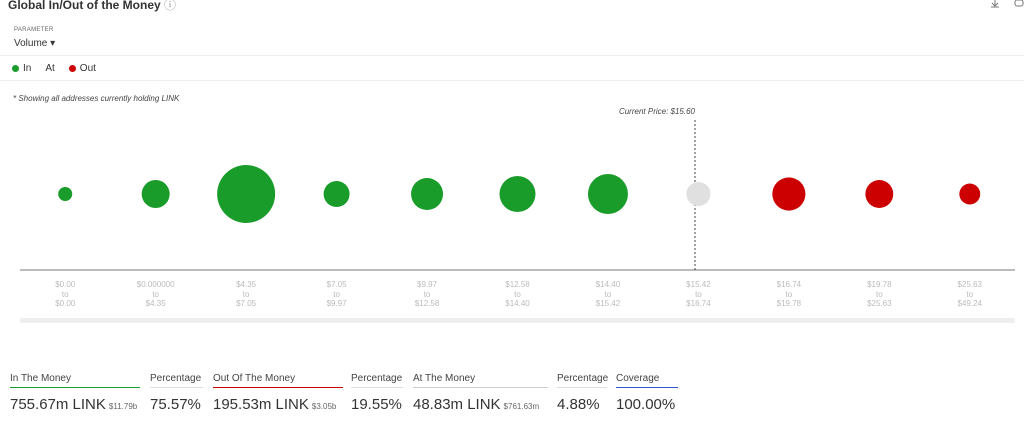  What do you see at coordinates (1007, 4) in the screenshot?
I see `toolbar-icons` at bounding box center [1007, 4].